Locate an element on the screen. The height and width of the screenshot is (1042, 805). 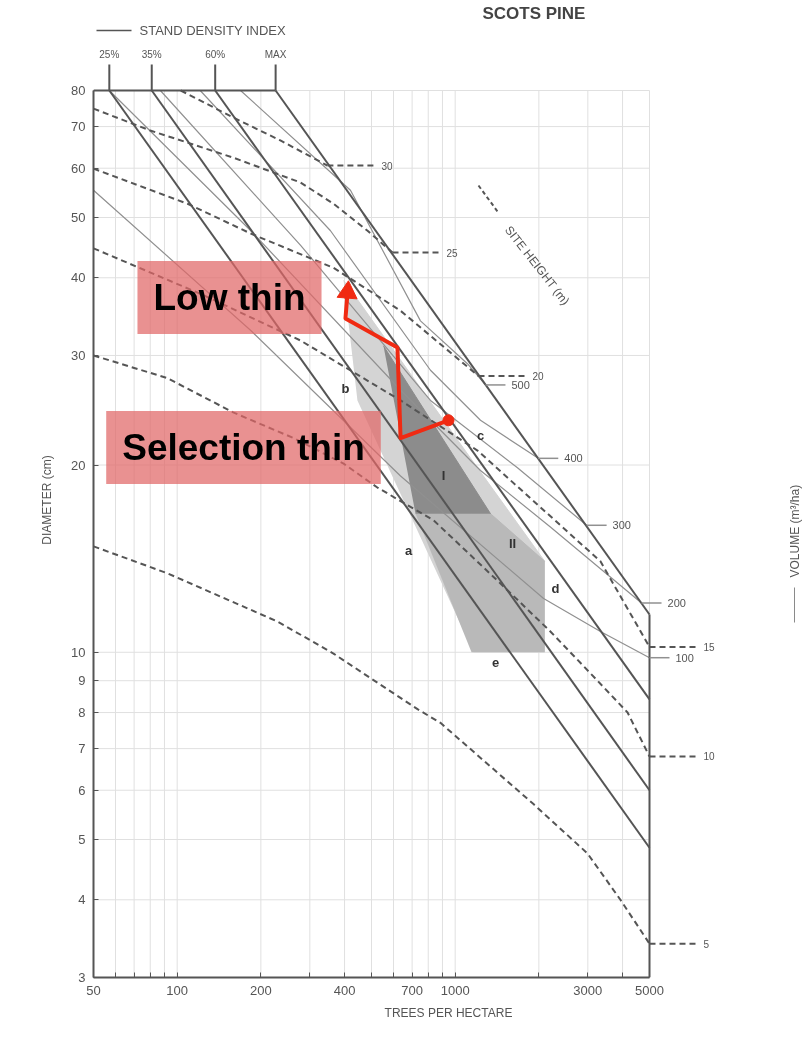
annotation: I is located at coordinates (443, 475).